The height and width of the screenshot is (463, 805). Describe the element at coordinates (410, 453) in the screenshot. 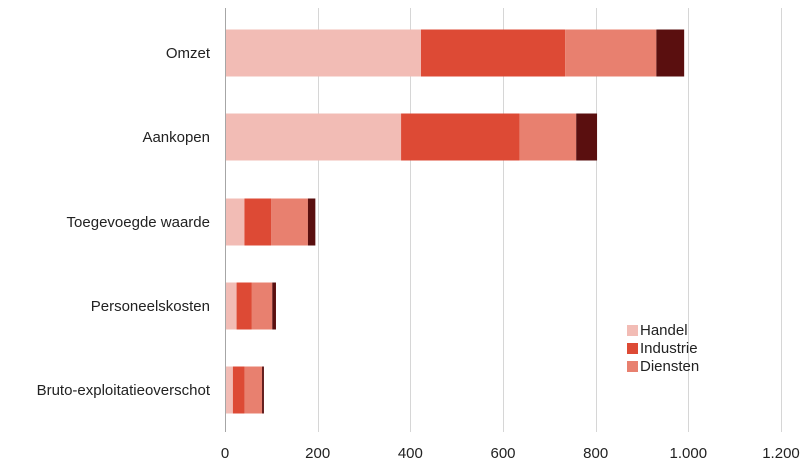

I see `x-tick-label: 400` at that location.